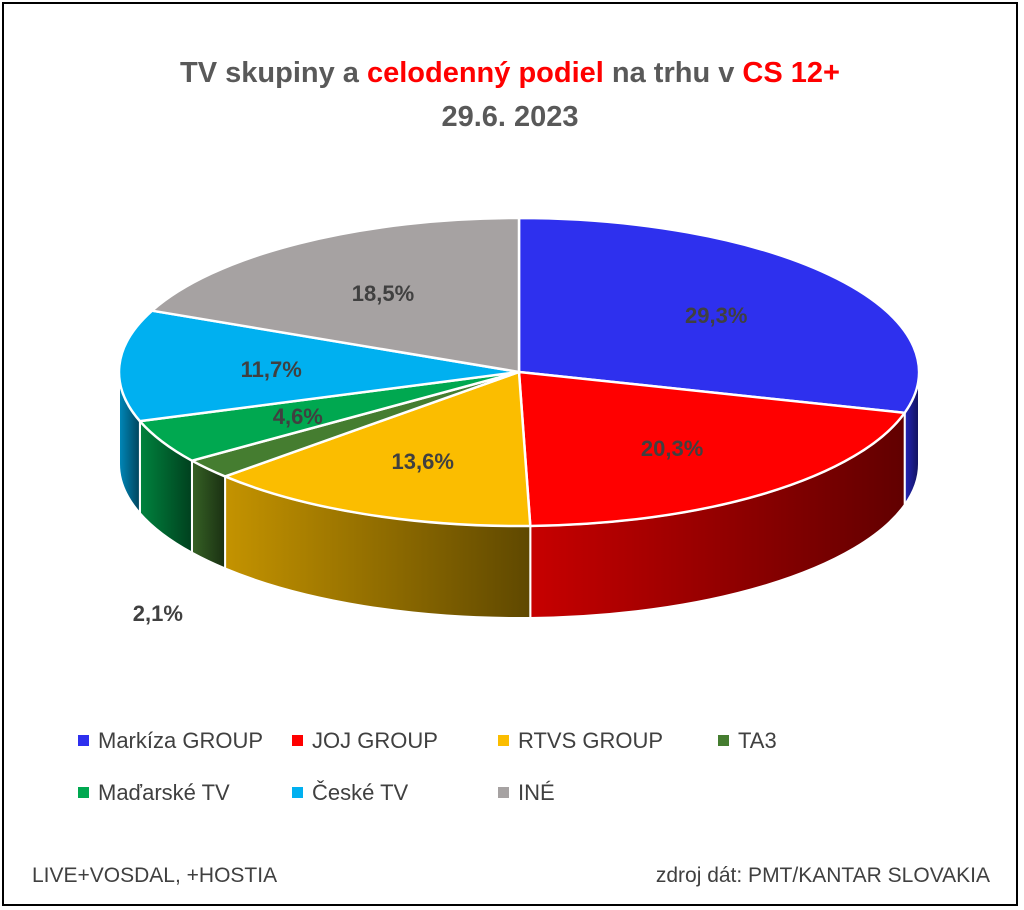  What do you see at coordinates (158, 613) in the screenshot?
I see `data-label-ta3: 2,1%` at bounding box center [158, 613].